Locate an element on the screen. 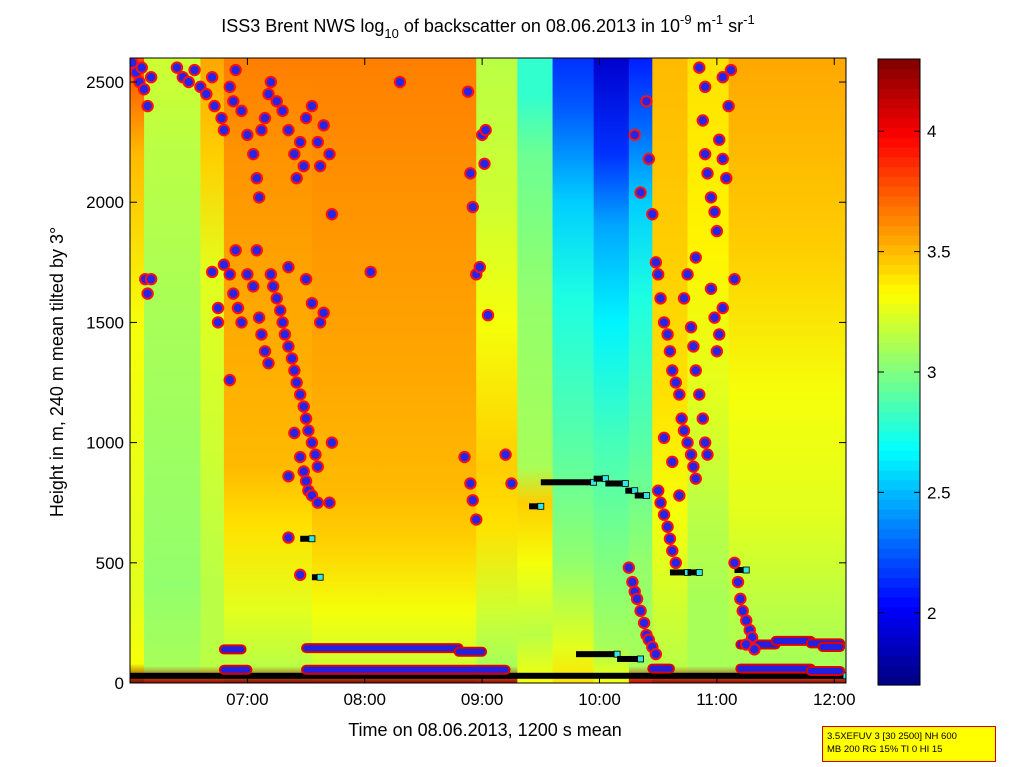 The image size is (1023, 767). x-tick-label: 07:00 is located at coordinates (247, 699).